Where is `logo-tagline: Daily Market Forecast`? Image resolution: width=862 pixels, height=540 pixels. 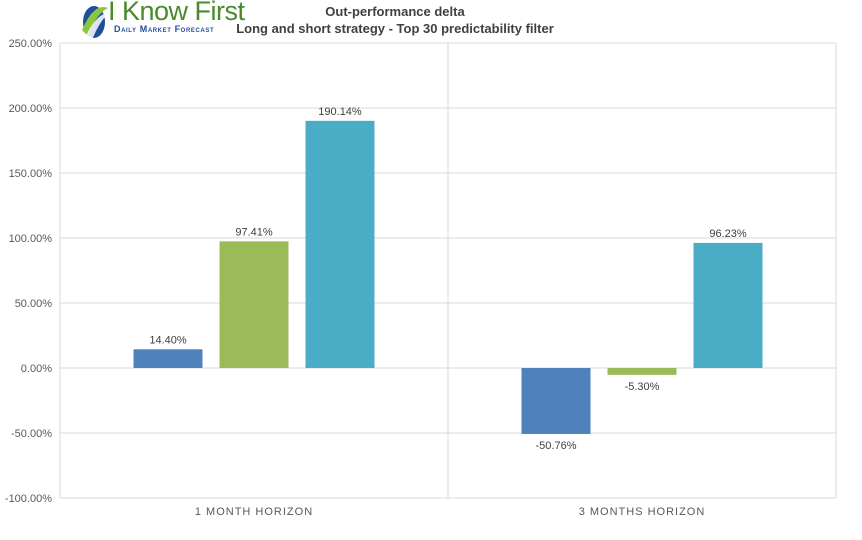 logo-tagline: Daily Market Forecast is located at coordinates (164, 29).